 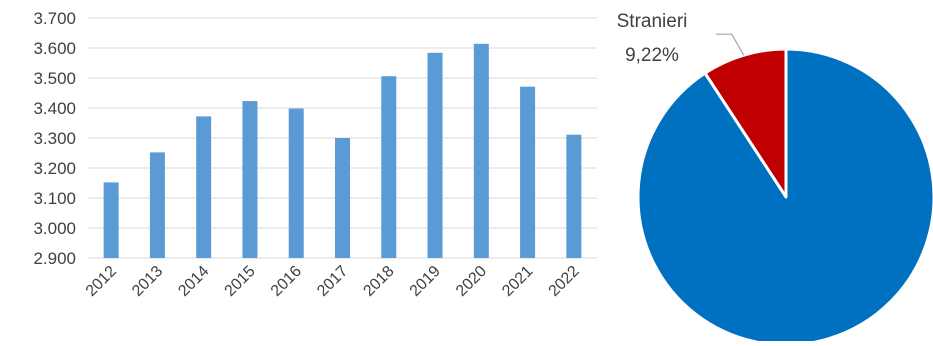 I want to click on y-tick-label: 3.300, so click(x=54, y=138).